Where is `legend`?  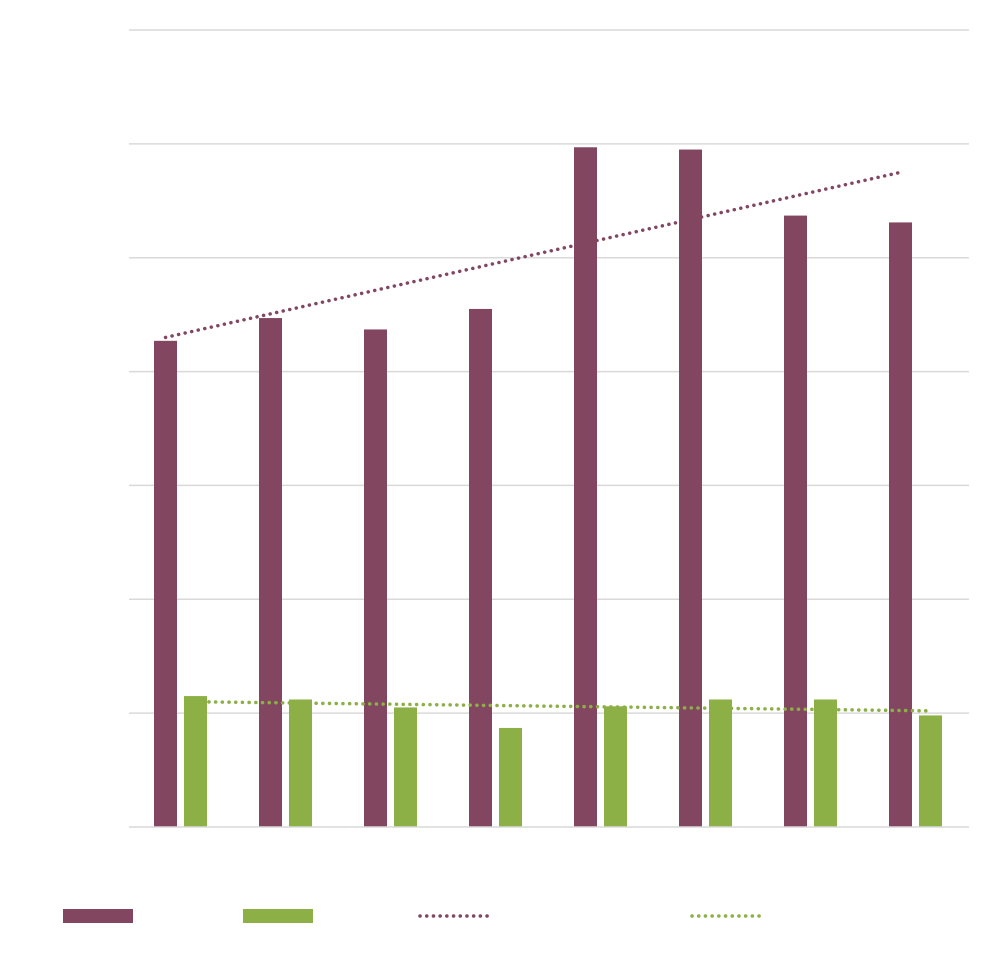 legend is located at coordinates (413, 916).